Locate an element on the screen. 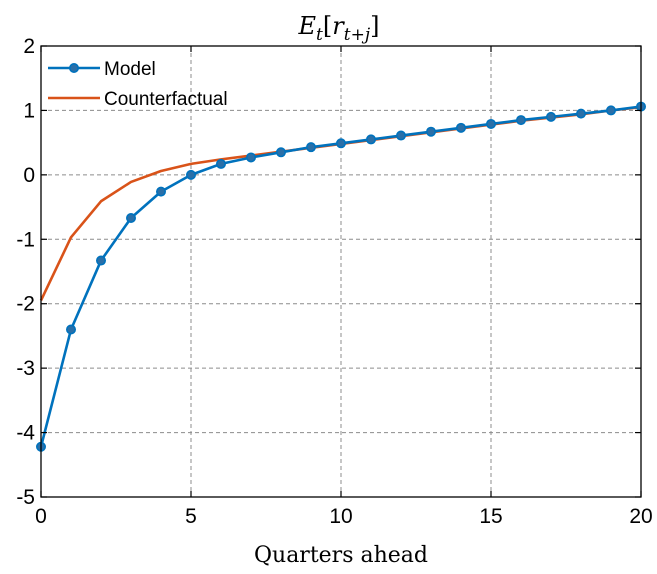  y-tick-label: -1 is located at coordinates (25, 239).